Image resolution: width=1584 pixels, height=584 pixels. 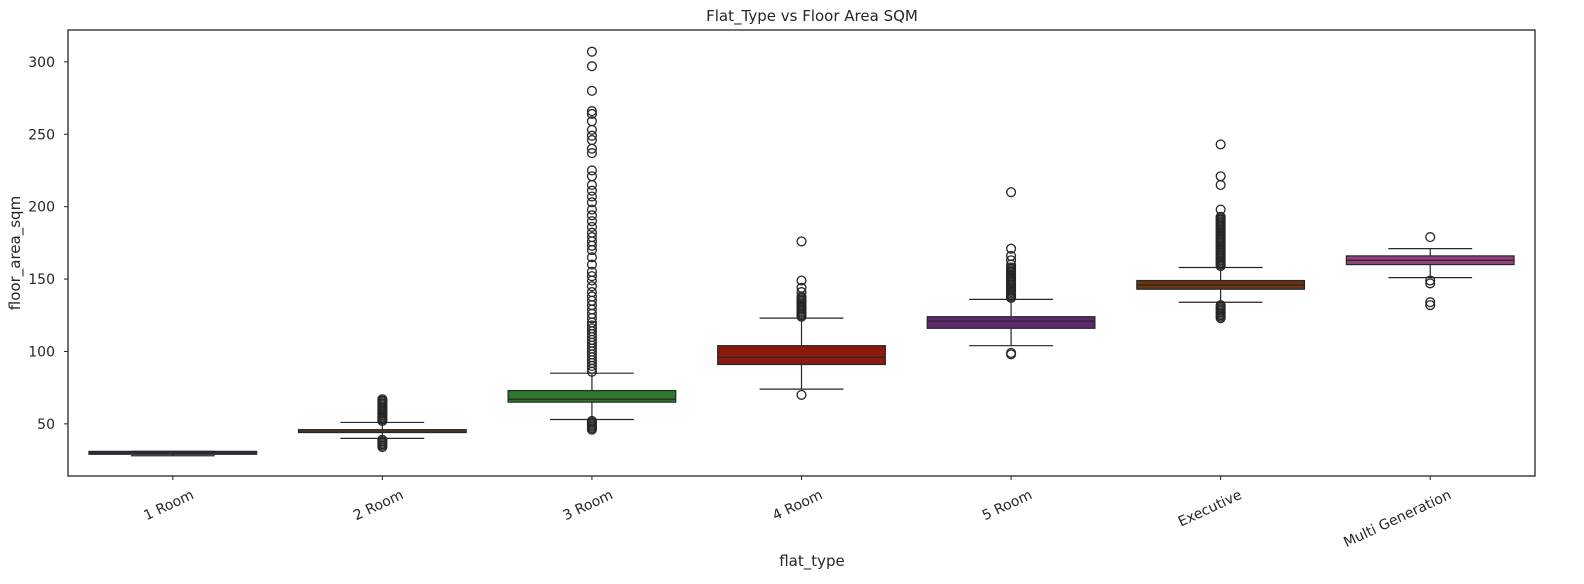 What do you see at coordinates (797, 505) in the screenshot?
I see `x-tick-label: 4 Room` at bounding box center [797, 505].